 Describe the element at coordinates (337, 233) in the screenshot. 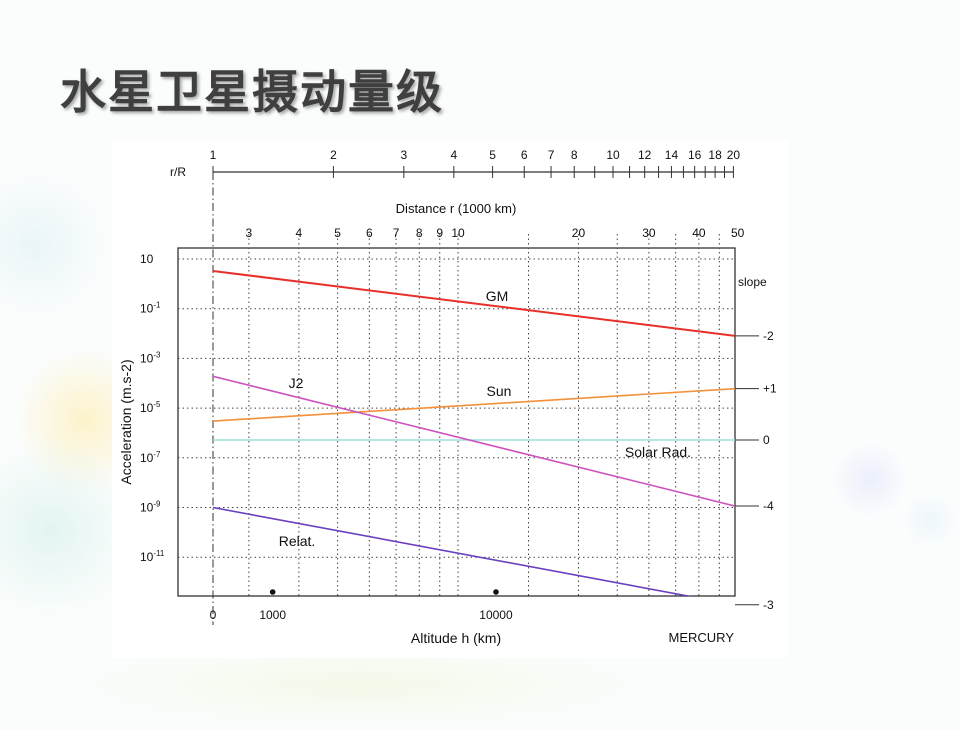

I see `distance-tick-label: 5` at that location.